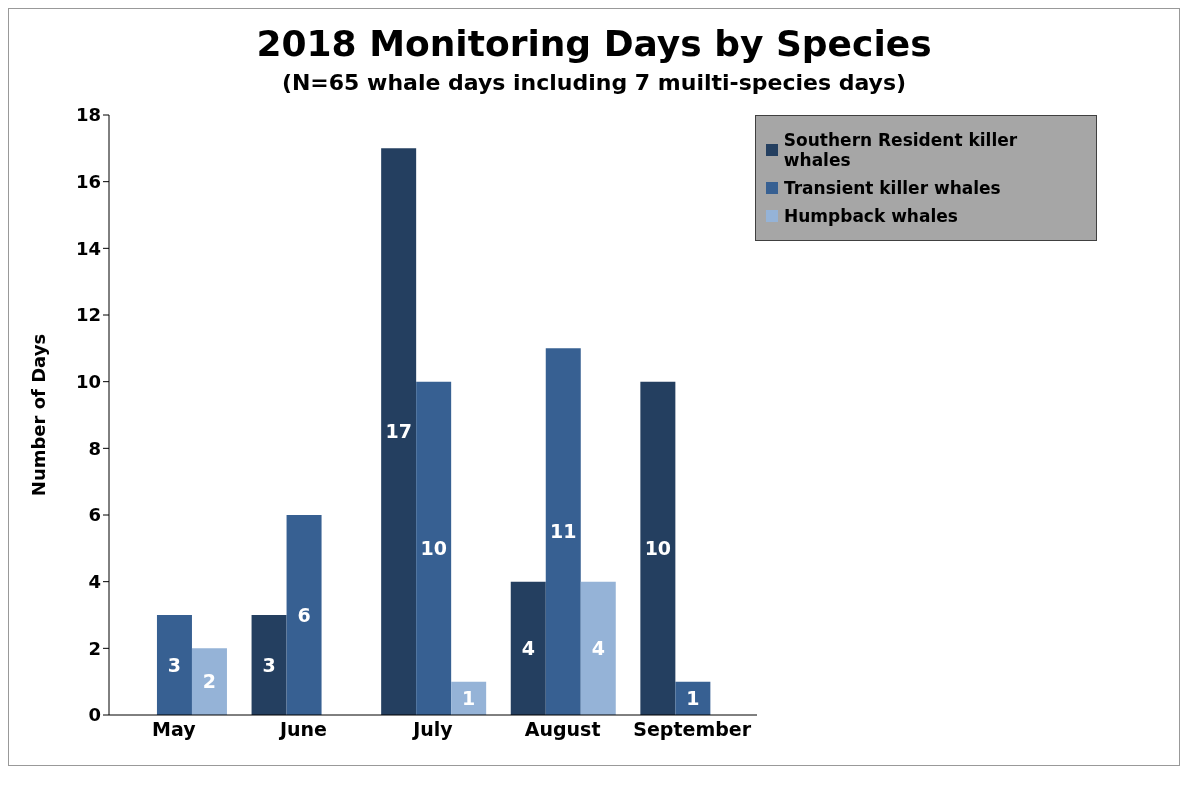  I want to click on y-tick-label: 18, so click(88, 115).